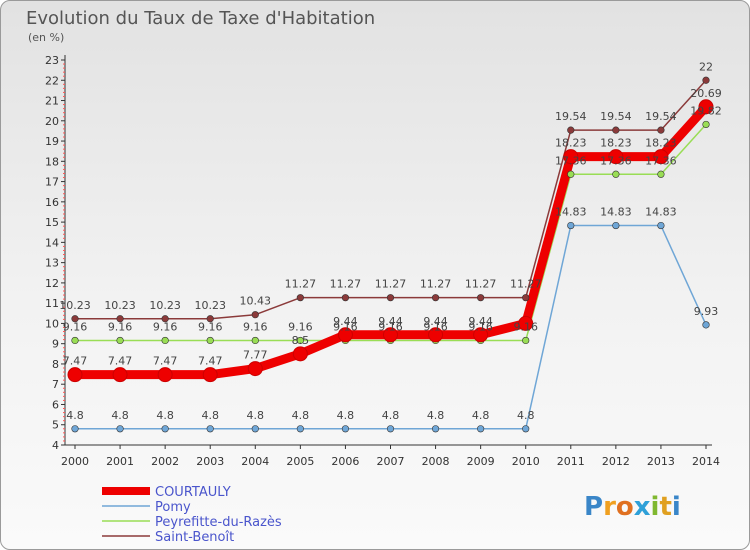  Describe the element at coordinates (55, 445) in the screenshot. I see `y-tick-label: 4` at that location.